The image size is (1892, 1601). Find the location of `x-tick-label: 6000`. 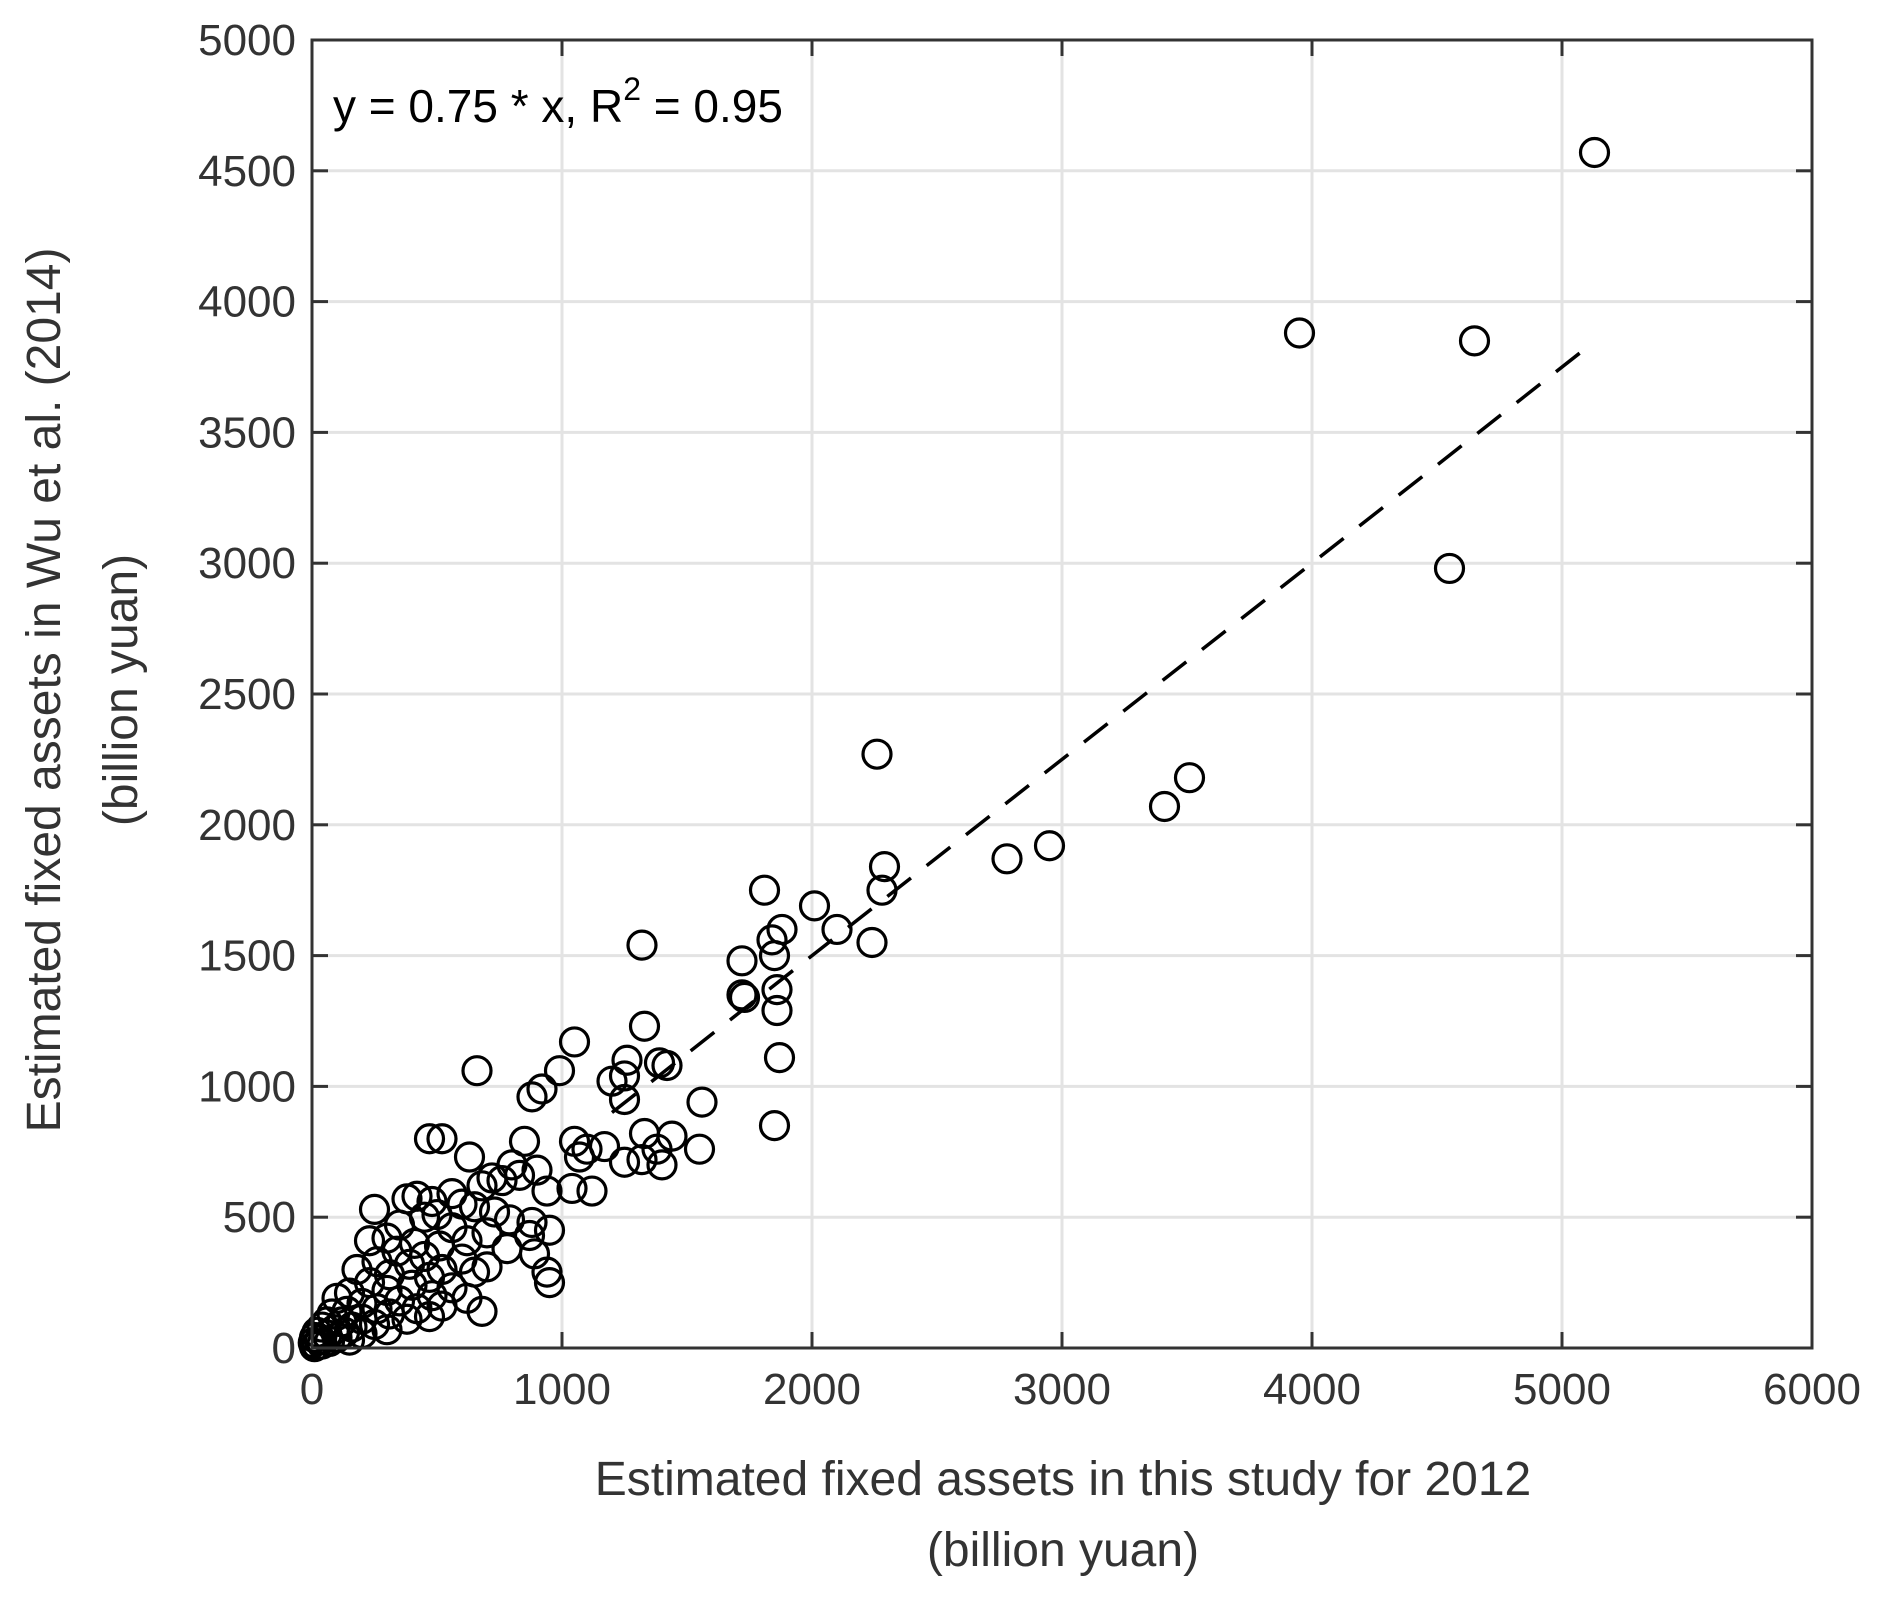

x-tick-label: 6000 is located at coordinates (1812, 1389).